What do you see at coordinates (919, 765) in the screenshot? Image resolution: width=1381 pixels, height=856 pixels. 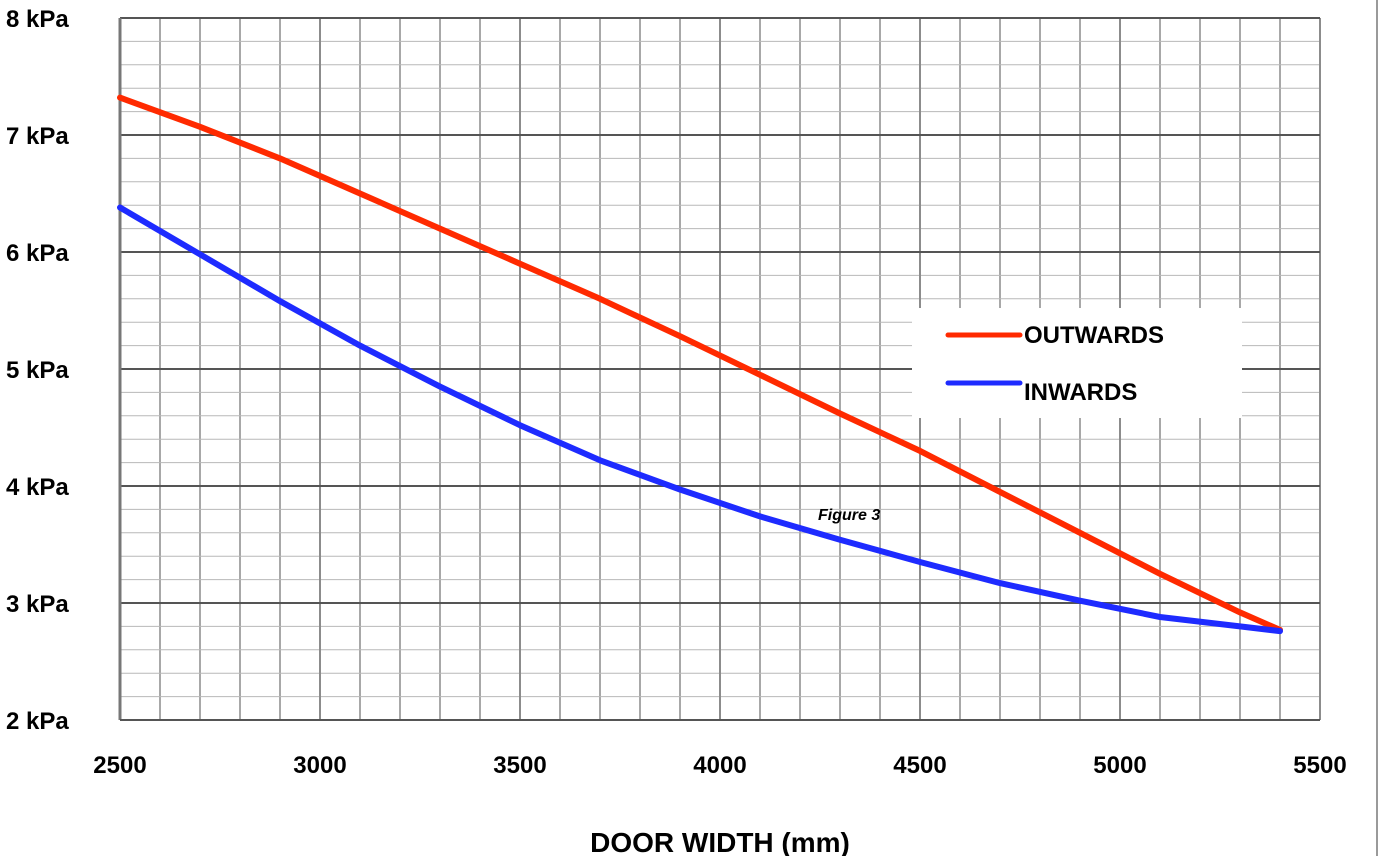 I see `x-tick-label: 4500` at bounding box center [919, 765].